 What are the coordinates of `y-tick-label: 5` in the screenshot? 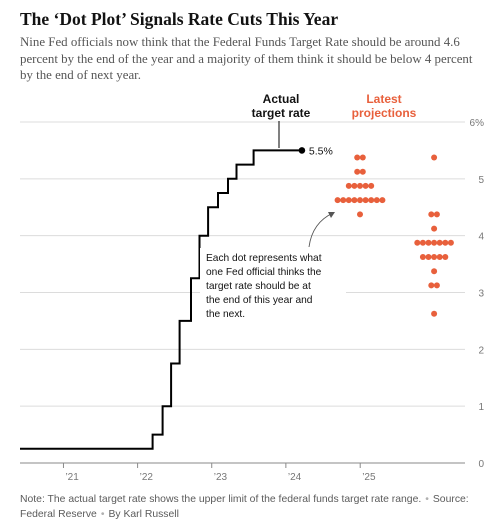 It's located at (481, 180).